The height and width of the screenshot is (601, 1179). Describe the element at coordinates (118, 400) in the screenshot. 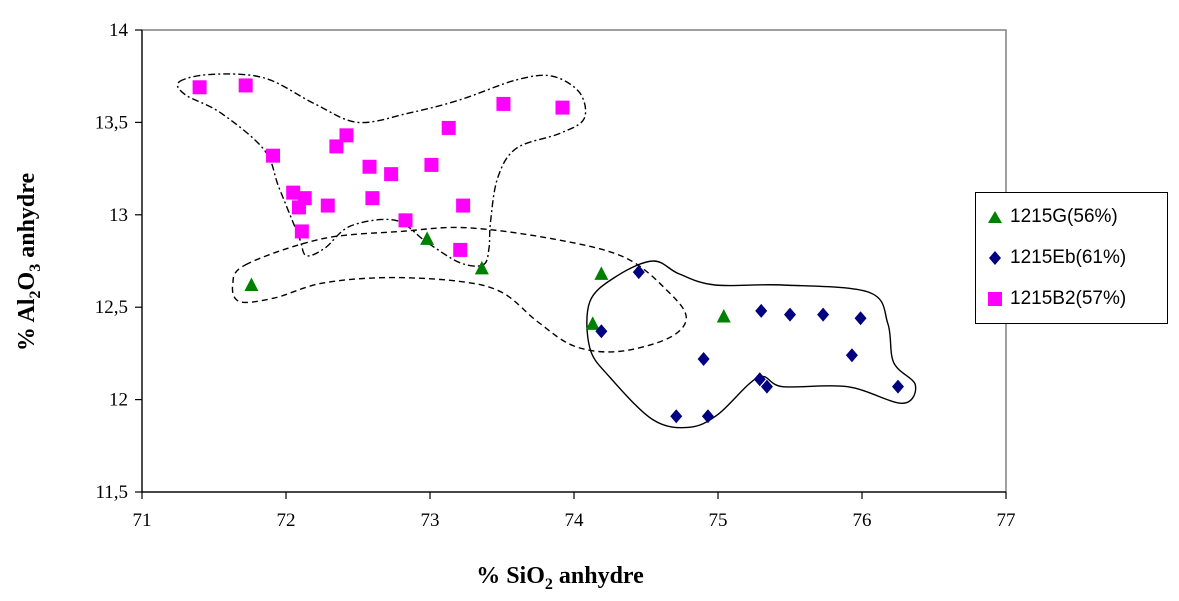

I see `y-tick-label: 12` at that location.